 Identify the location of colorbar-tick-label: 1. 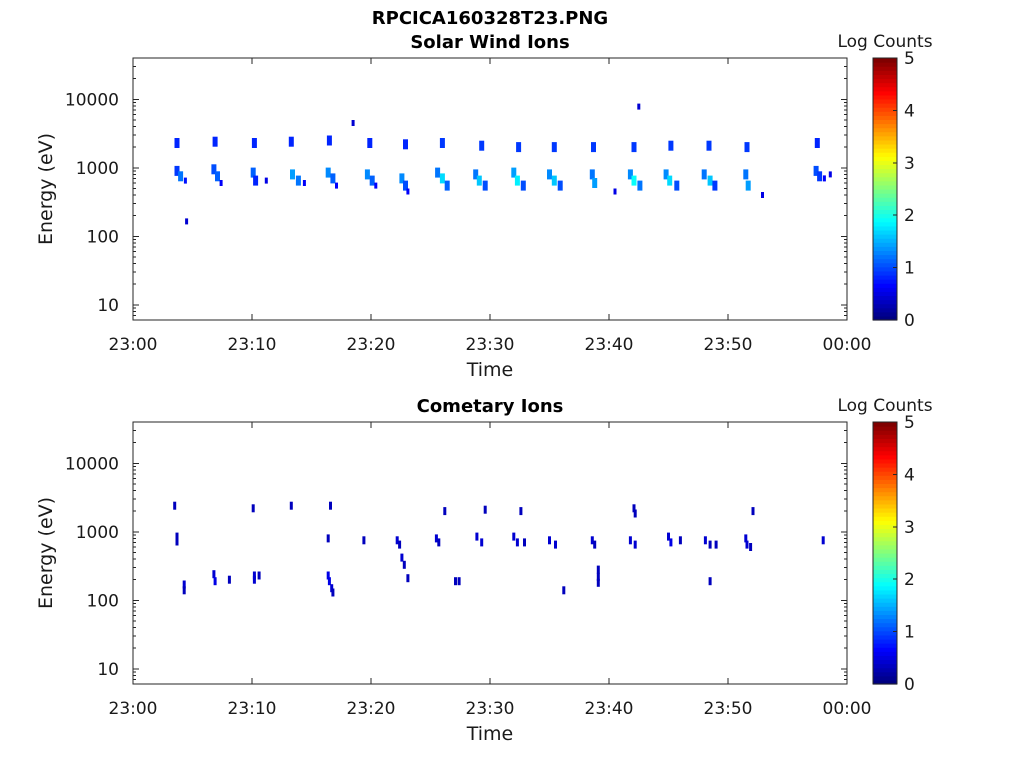
(909, 633).